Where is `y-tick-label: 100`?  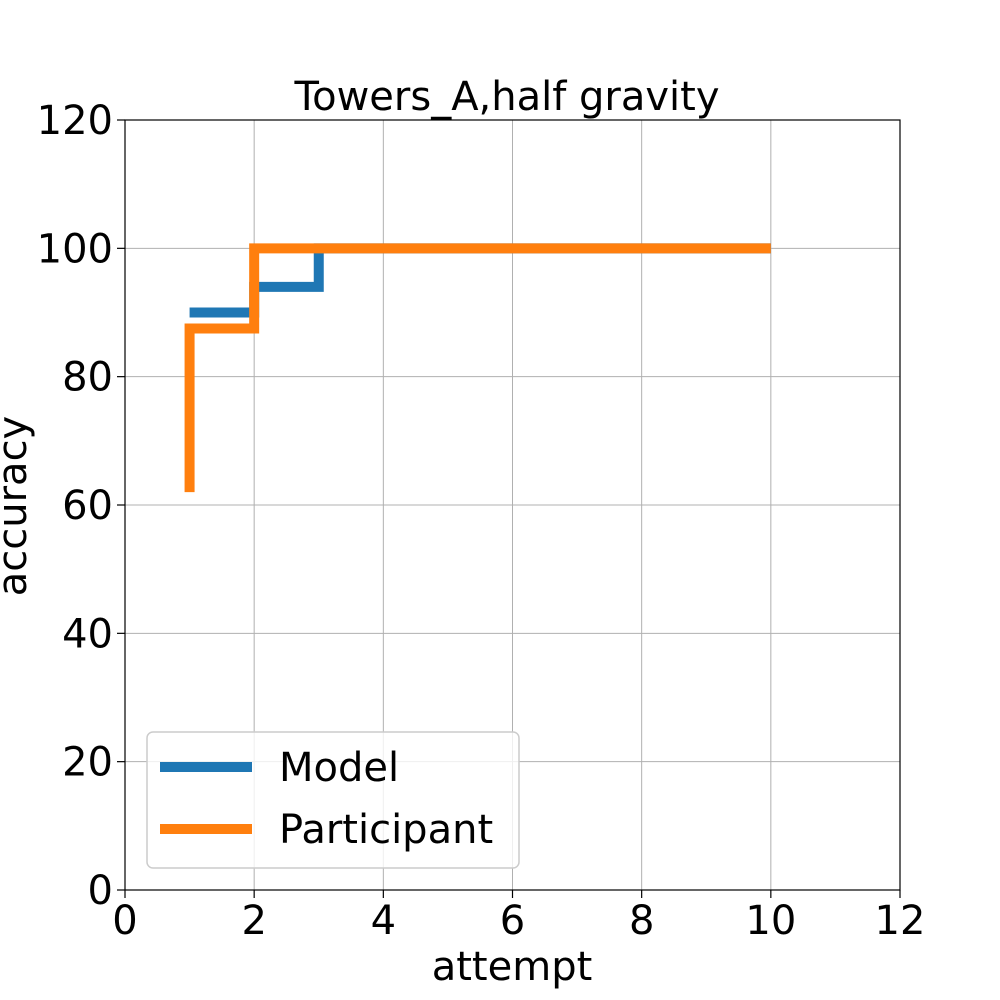
y-tick-label: 100 is located at coordinates (75, 249).